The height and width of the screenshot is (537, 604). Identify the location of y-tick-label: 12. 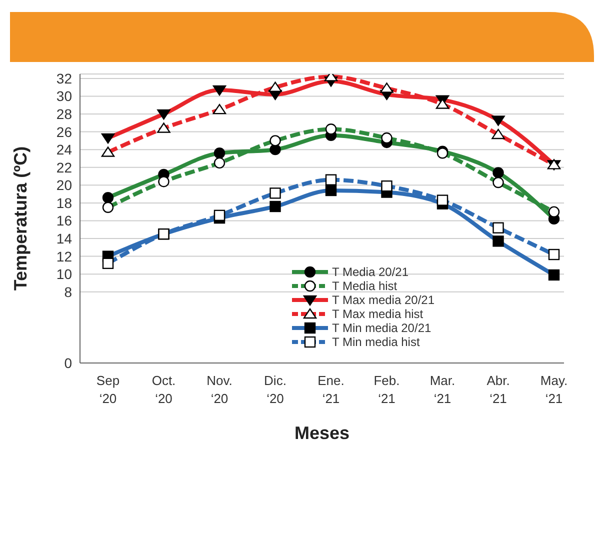
(64, 256).